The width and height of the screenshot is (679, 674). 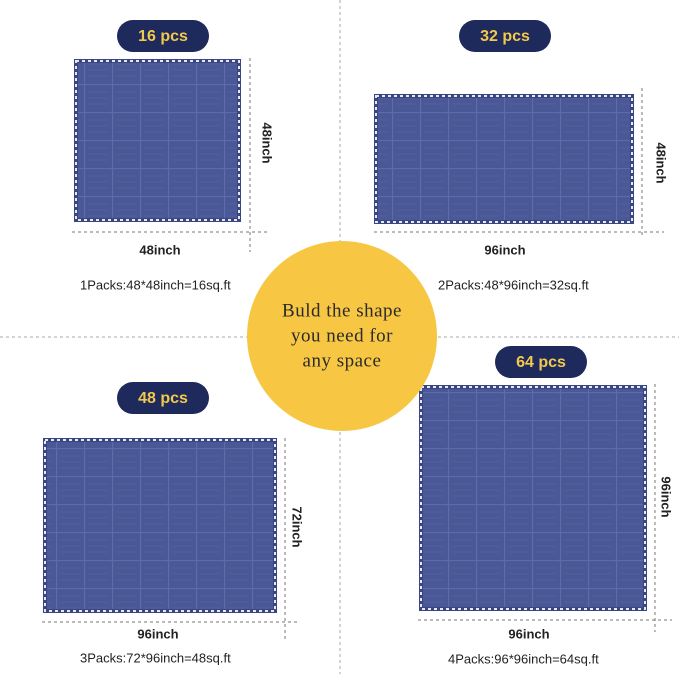 What do you see at coordinates (155, 657) in the screenshot?
I see `caption: 3Packs:72*96inch=48sq.ft` at bounding box center [155, 657].